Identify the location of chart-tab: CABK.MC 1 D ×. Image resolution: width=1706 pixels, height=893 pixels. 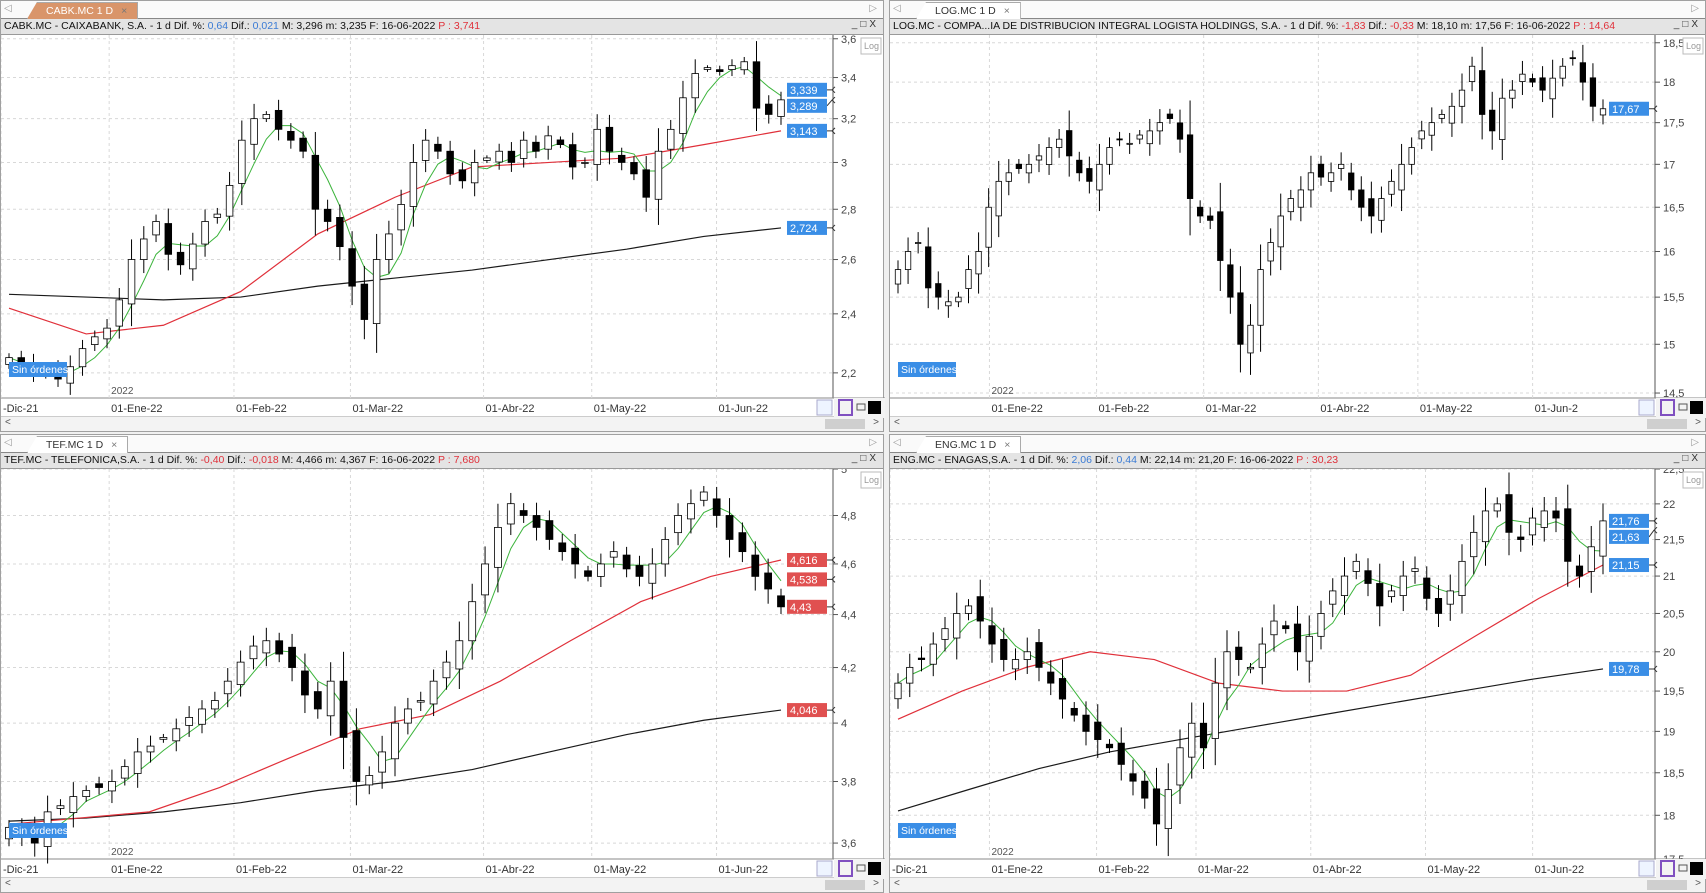
(83, 10).